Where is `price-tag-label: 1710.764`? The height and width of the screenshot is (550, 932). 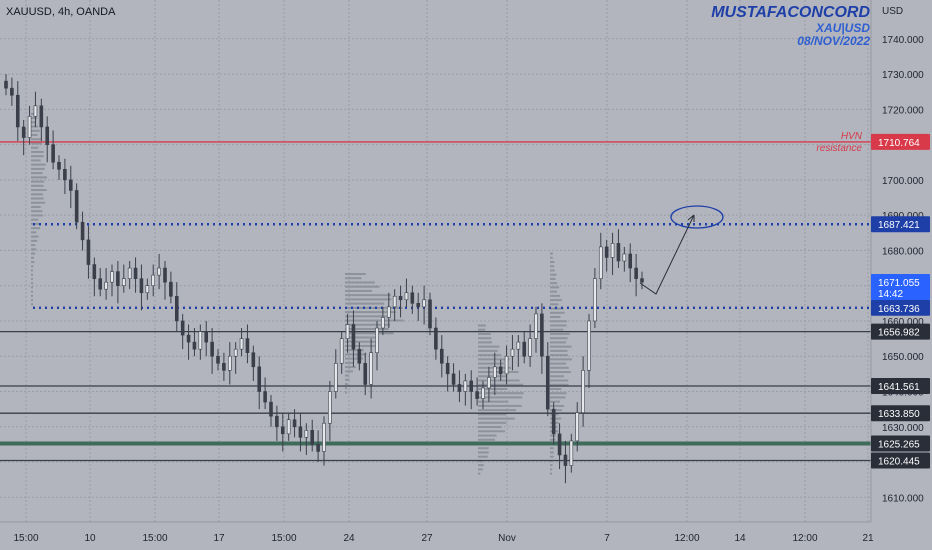
price-tag-label: 1710.764 is located at coordinates (899, 143).